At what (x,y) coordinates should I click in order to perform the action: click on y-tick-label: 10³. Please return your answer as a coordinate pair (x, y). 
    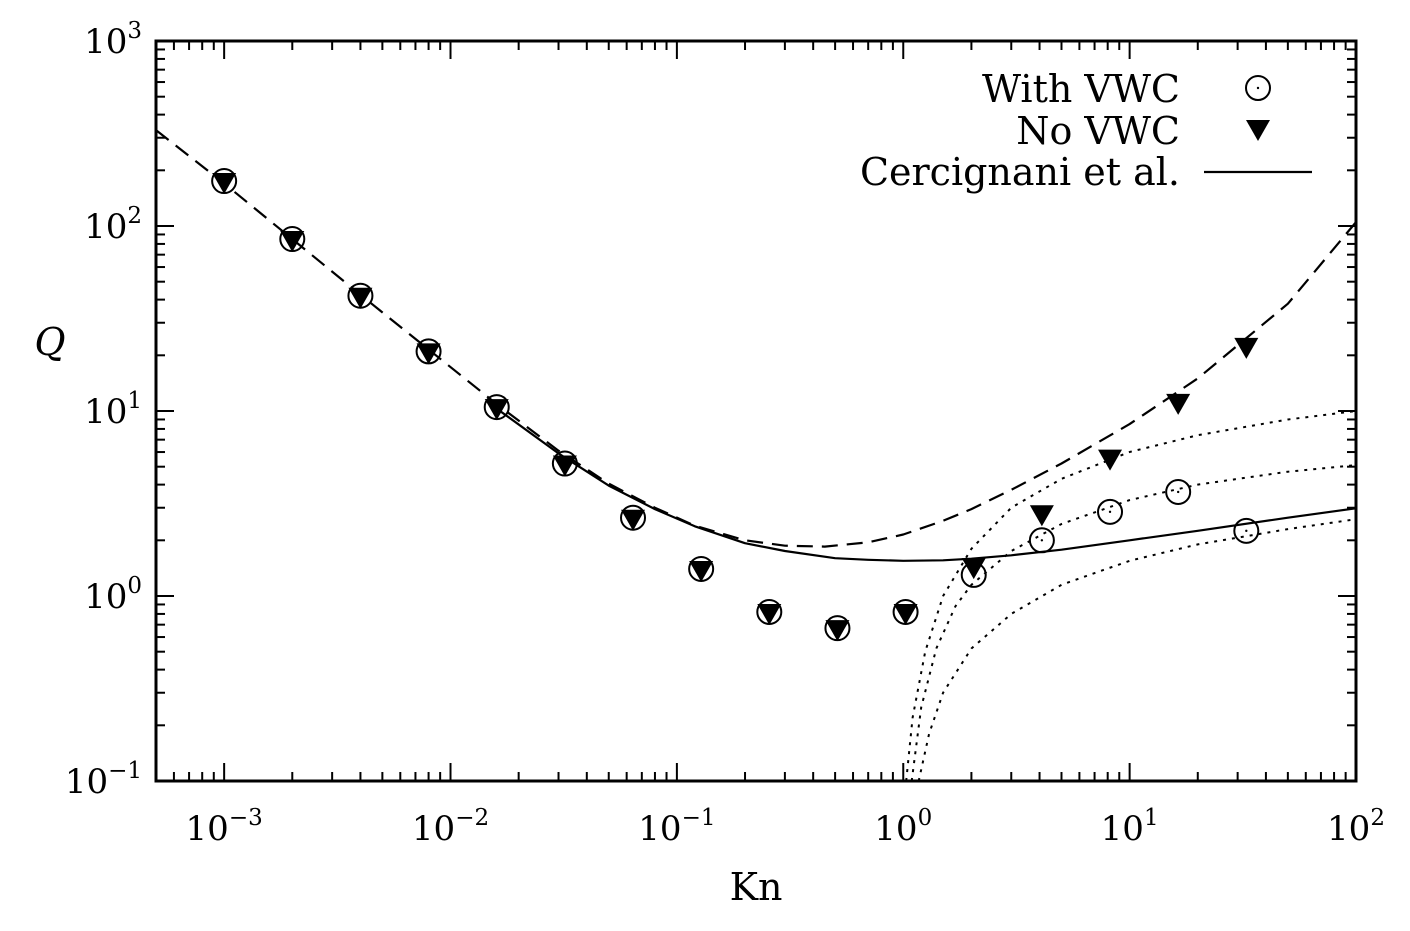
    Looking at the image, I should click on (113, 40).